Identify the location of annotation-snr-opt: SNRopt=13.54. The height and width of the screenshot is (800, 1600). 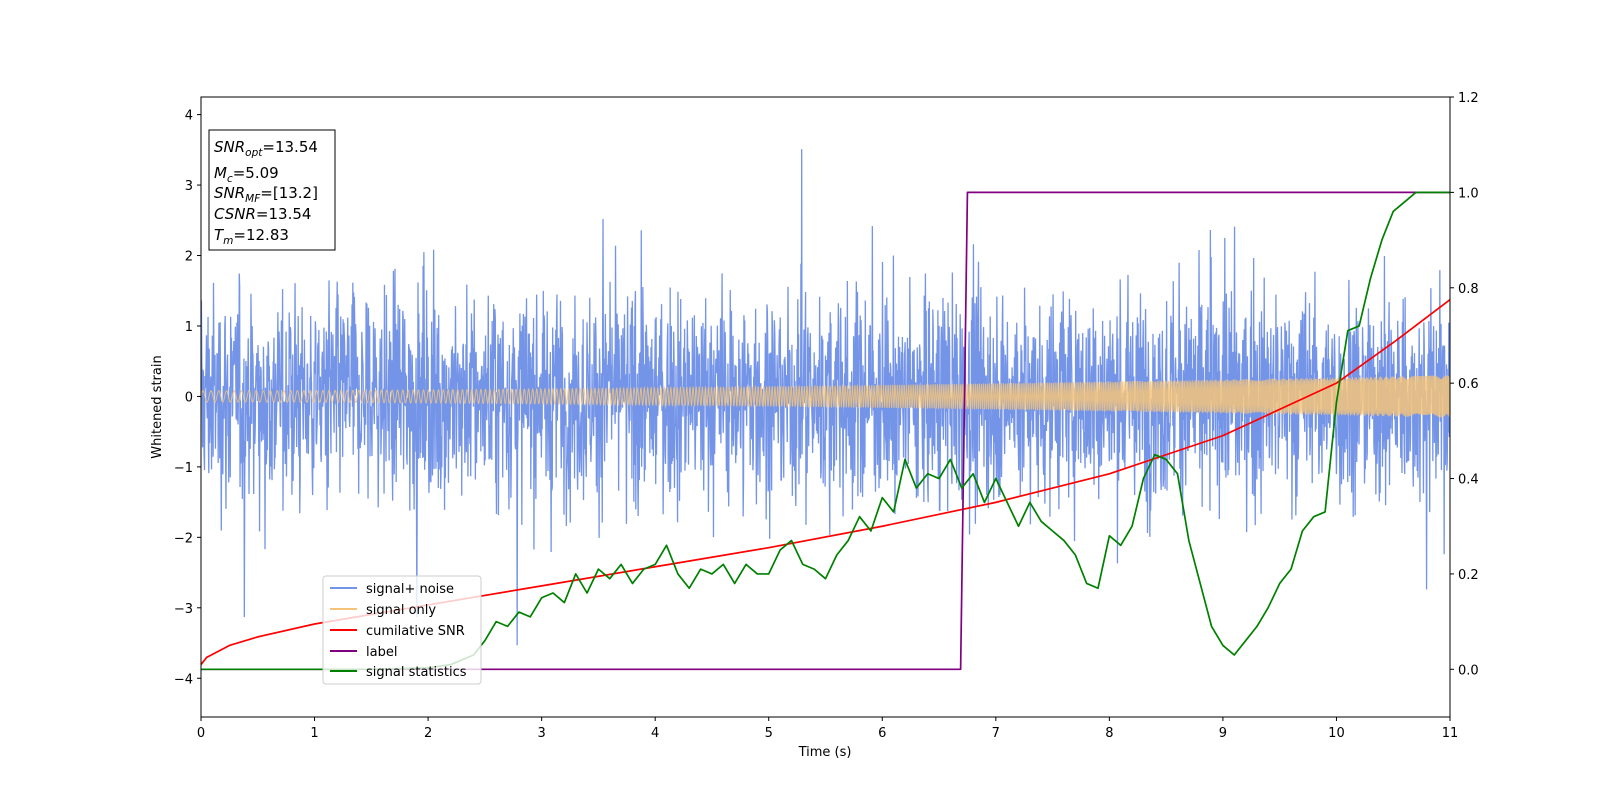
(266, 148).